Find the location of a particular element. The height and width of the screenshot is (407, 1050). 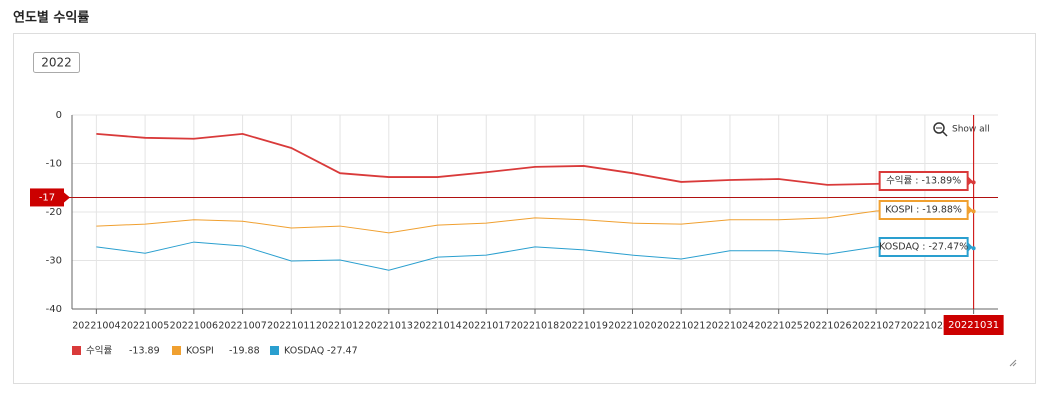

x-tick-label: 20221006 is located at coordinates (194, 326).